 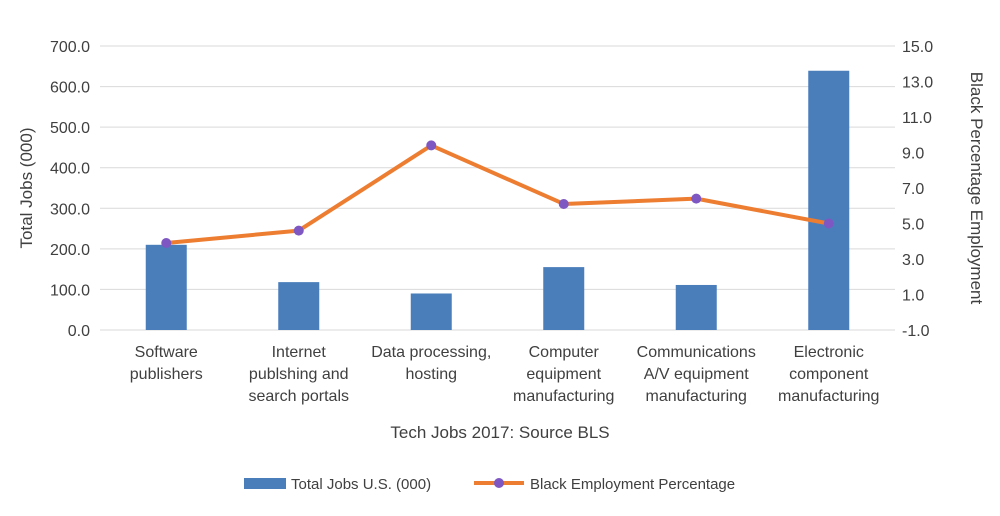 I want to click on series-line, so click(x=498, y=194).